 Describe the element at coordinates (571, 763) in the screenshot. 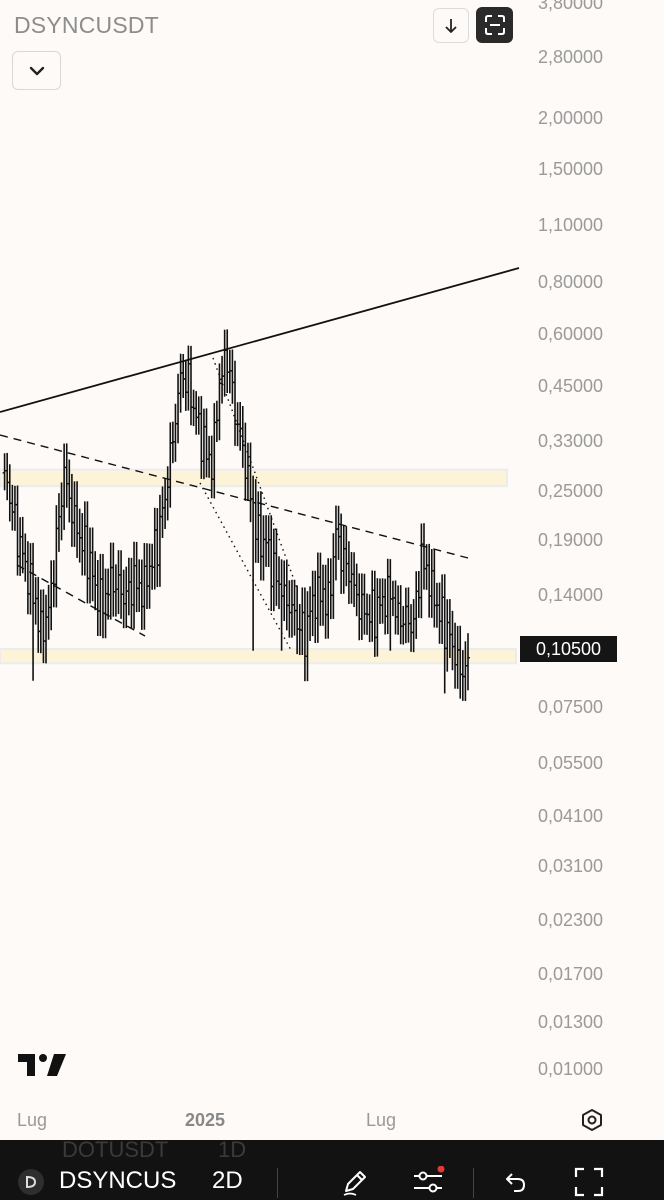

I see `price-tick-label: 0,05500` at that location.